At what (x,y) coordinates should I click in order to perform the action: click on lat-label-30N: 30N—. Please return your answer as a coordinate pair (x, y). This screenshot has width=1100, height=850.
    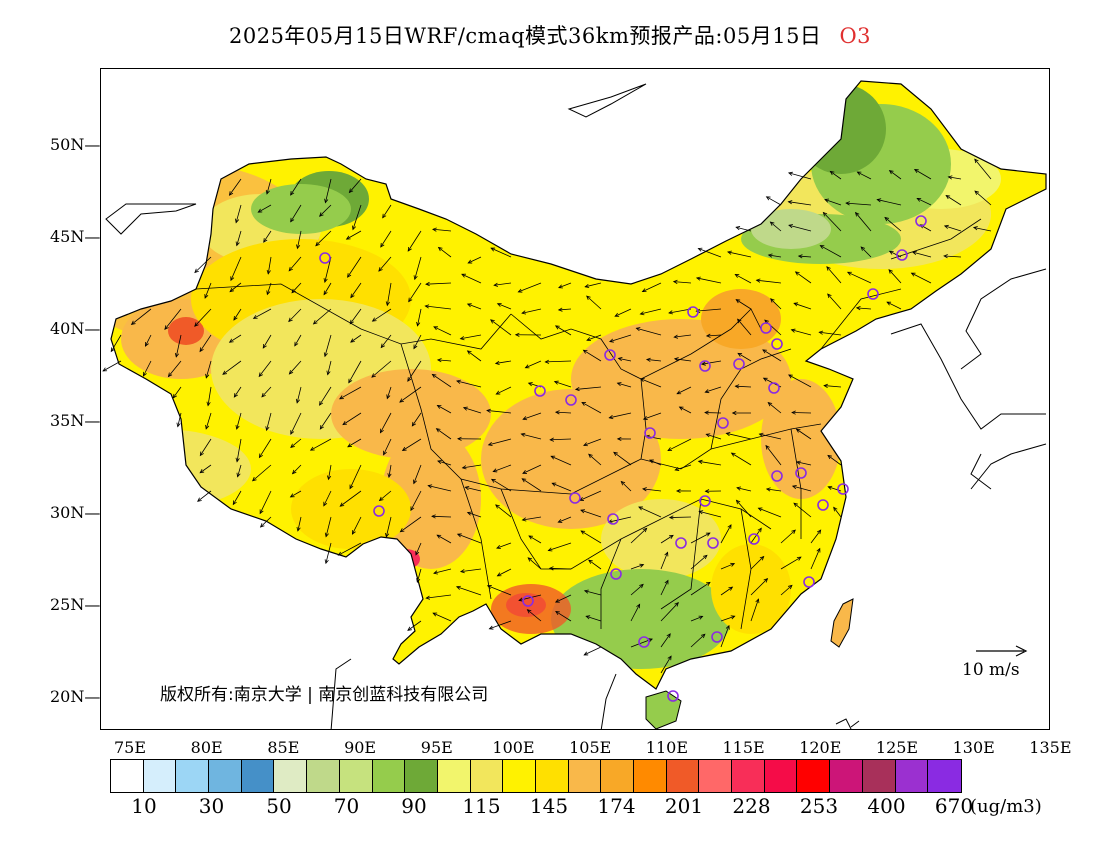
    Looking at the image, I should click on (75, 512).